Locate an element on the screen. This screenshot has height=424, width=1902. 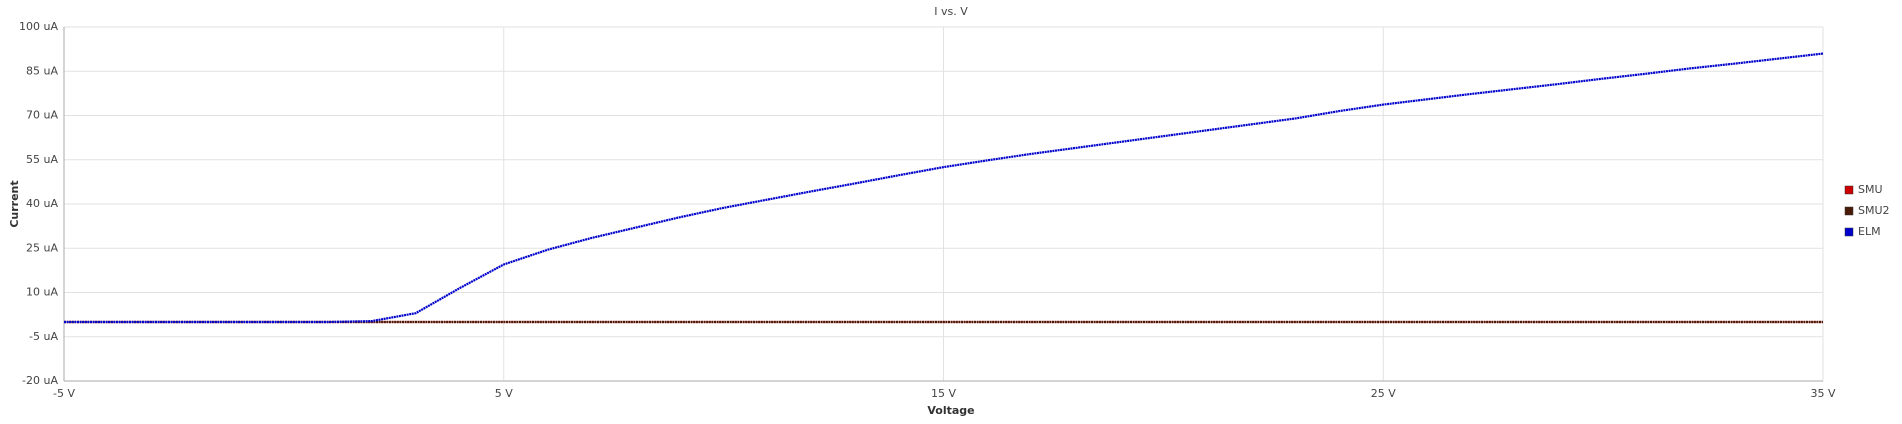
legend-label: SMU is located at coordinates (1870, 189).